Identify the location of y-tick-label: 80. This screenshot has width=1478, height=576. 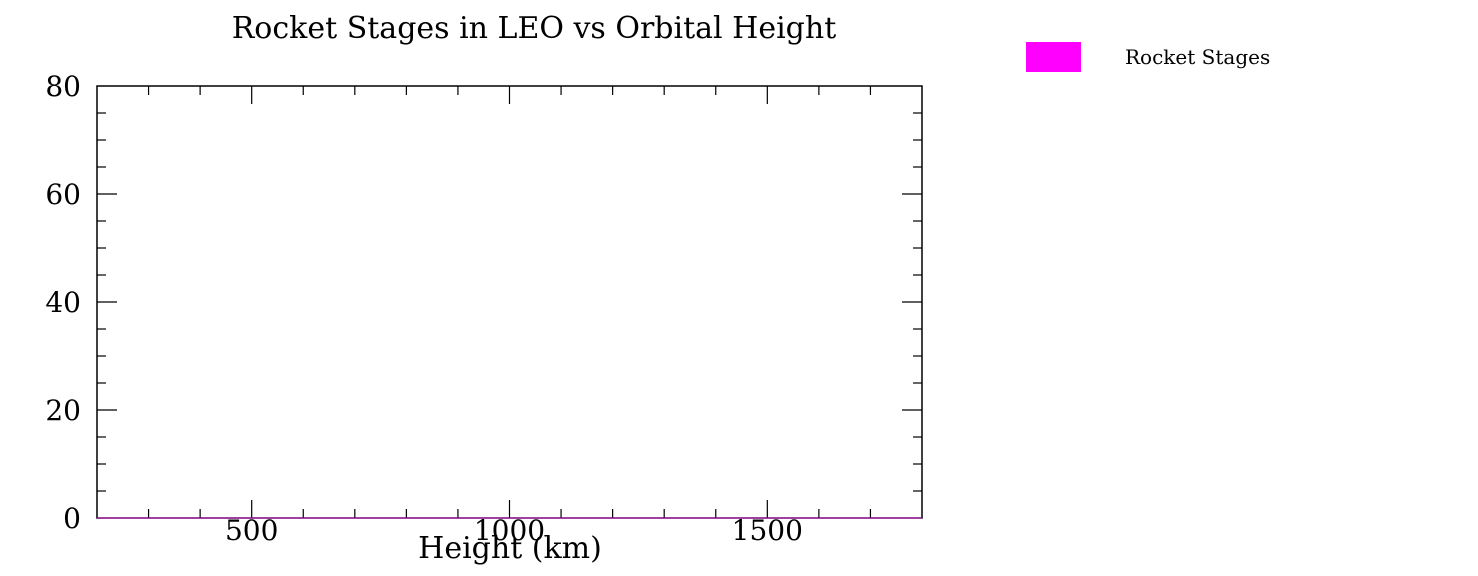
(63, 86).